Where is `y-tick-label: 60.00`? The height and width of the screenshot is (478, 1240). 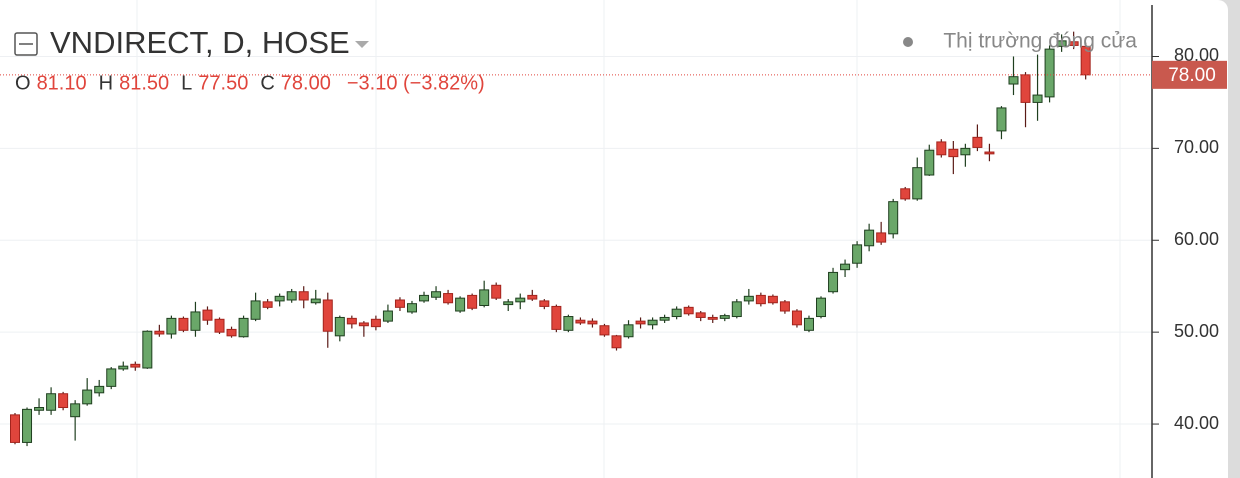
y-tick-label: 60.00 is located at coordinates (1196, 239).